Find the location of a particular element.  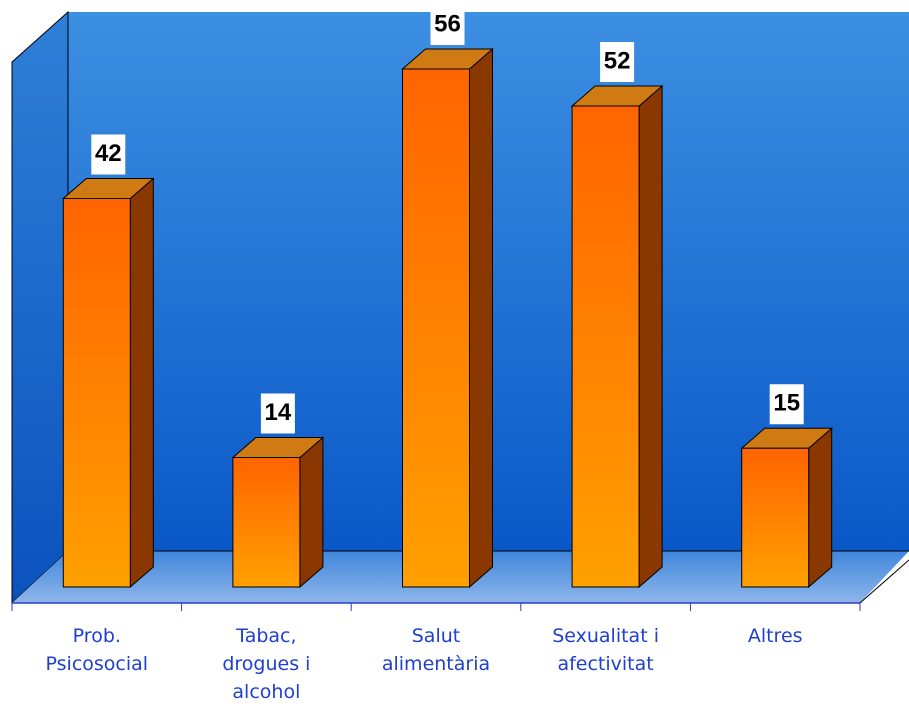

x-tick-label: Sexualitat i afectivitat is located at coordinates (605, 650).